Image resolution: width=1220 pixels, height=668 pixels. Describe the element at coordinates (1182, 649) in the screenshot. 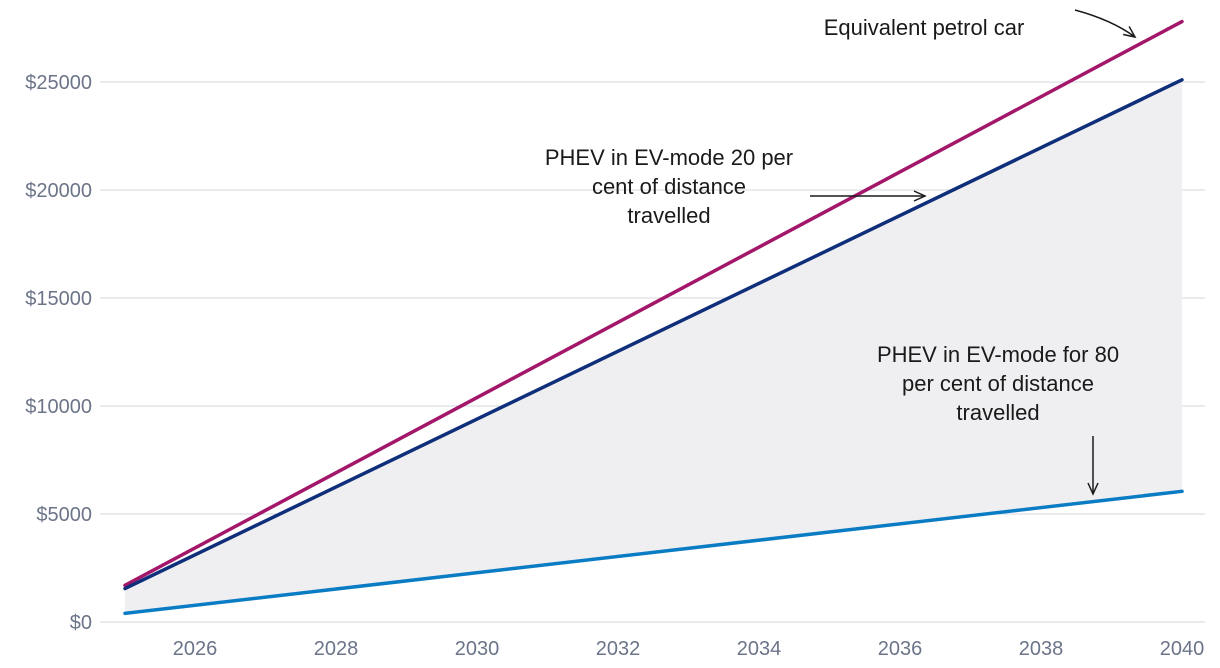

I see `x-tick-label: 2040` at that location.